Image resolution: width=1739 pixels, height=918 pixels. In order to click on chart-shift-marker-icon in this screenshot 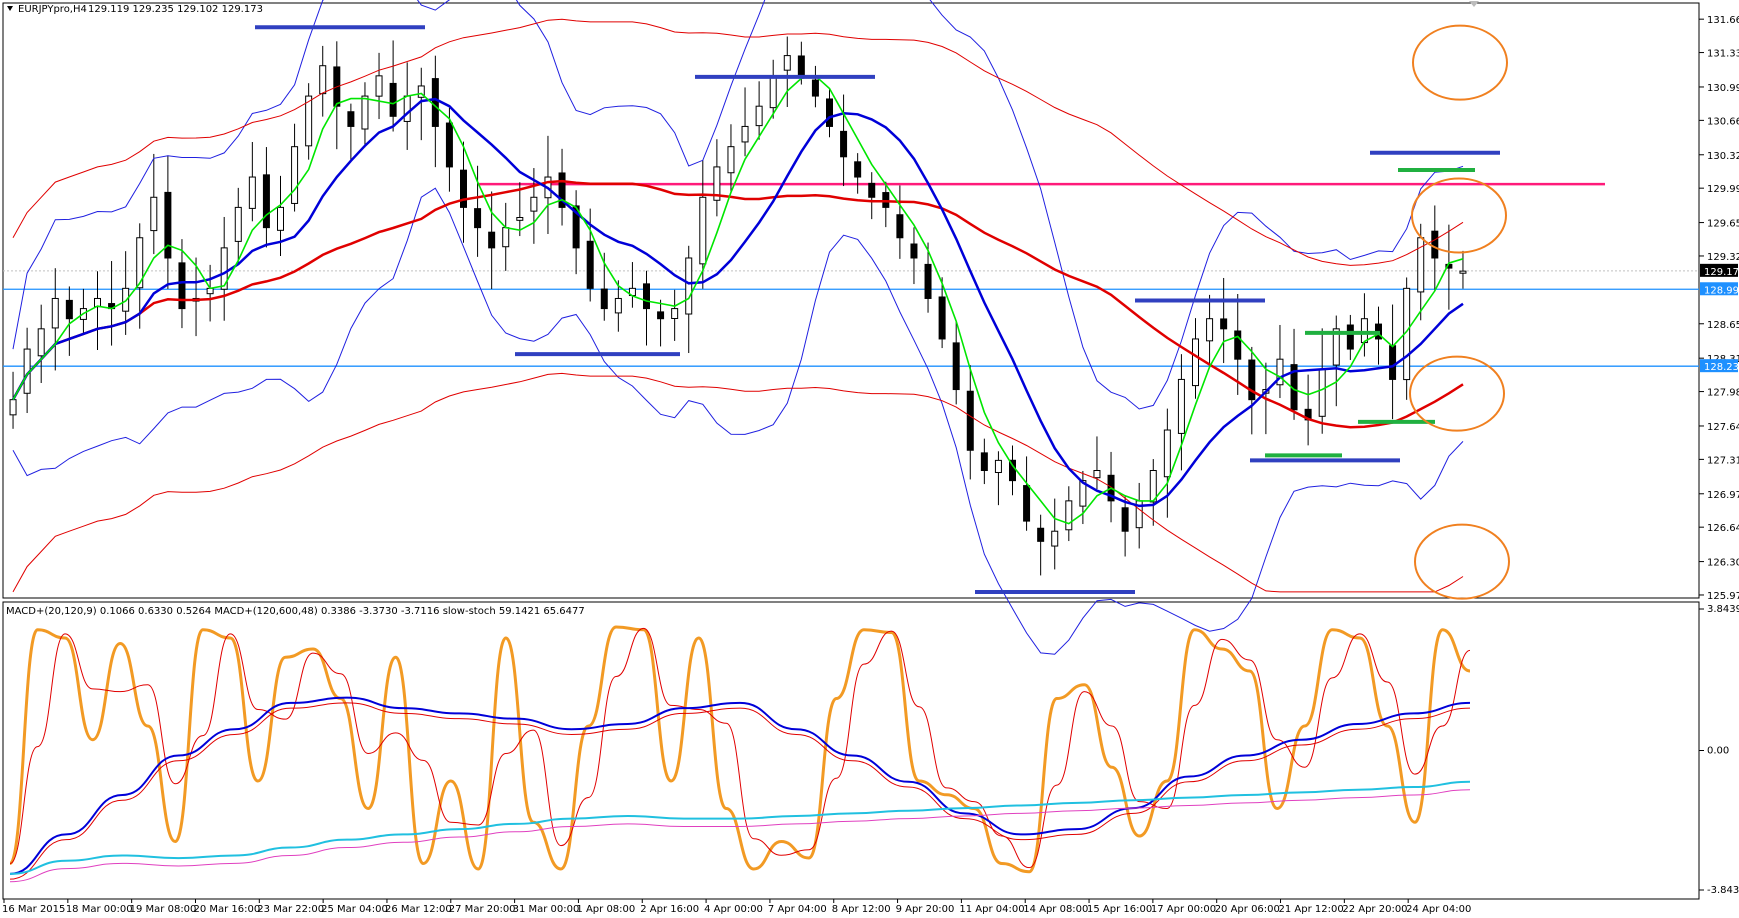, I will do `click(1474, 4)`.